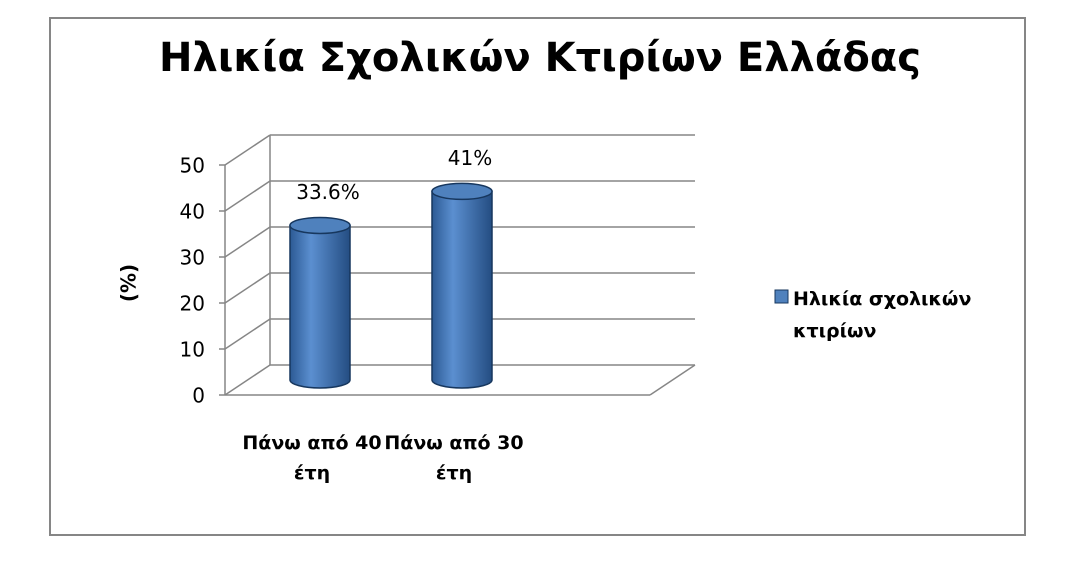 The height and width of the screenshot is (570, 1092). What do you see at coordinates (192, 258) in the screenshot?
I see `y-tick-label: 30` at bounding box center [192, 258].